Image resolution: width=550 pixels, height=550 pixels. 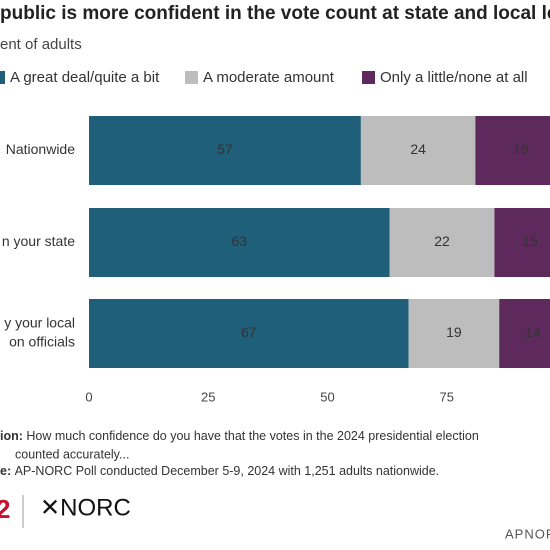 What do you see at coordinates (85, 507) in the screenshot?
I see `logo-norc: ✕NORC` at bounding box center [85, 507].